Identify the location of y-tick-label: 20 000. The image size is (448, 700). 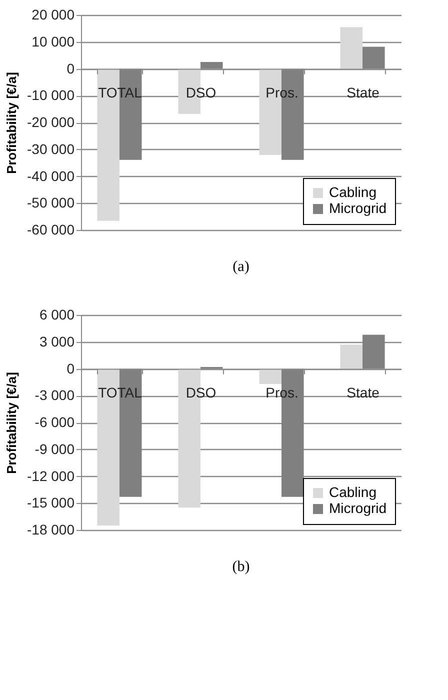
(53, 14).